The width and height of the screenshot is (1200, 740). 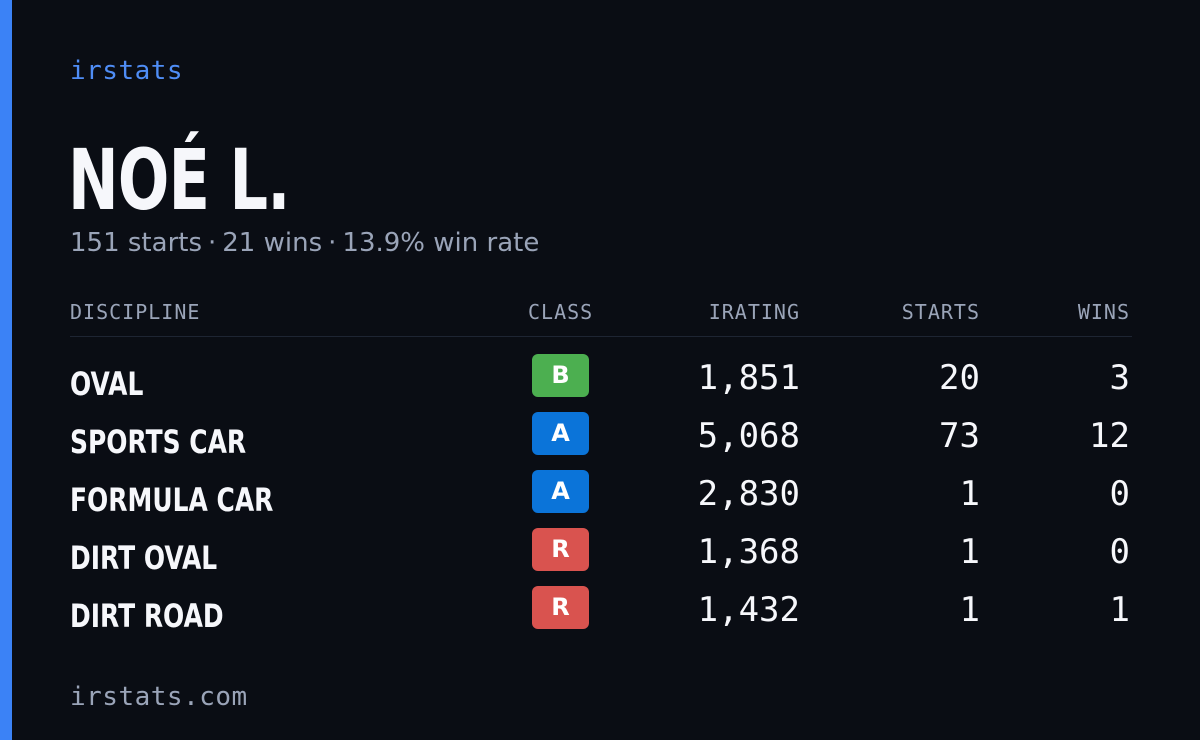 What do you see at coordinates (748, 436) in the screenshot?
I see `irating-value: 5,068` at bounding box center [748, 436].